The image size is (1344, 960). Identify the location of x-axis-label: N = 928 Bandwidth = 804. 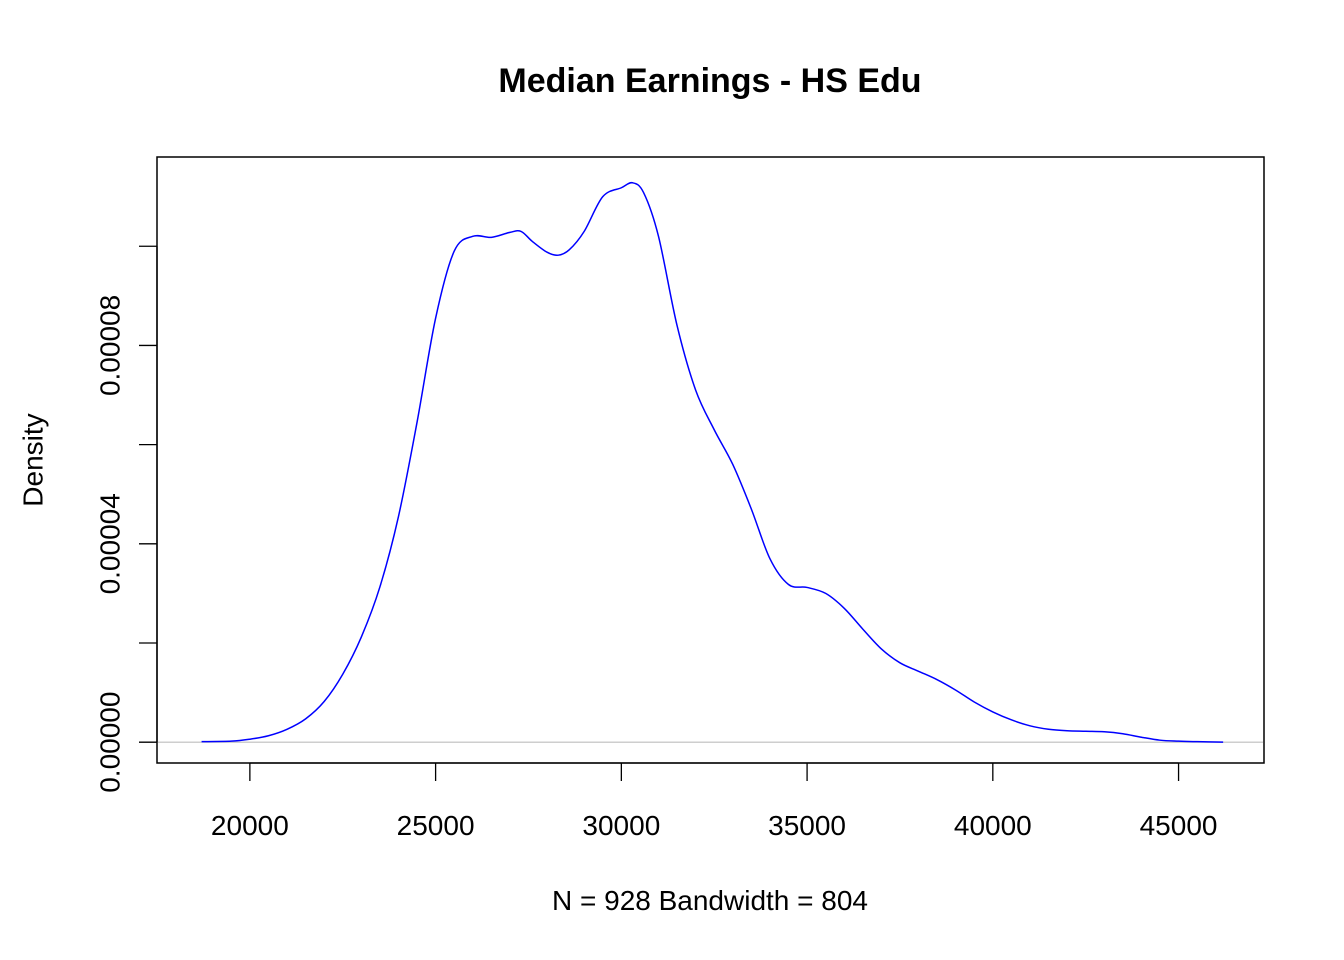
(710, 900).